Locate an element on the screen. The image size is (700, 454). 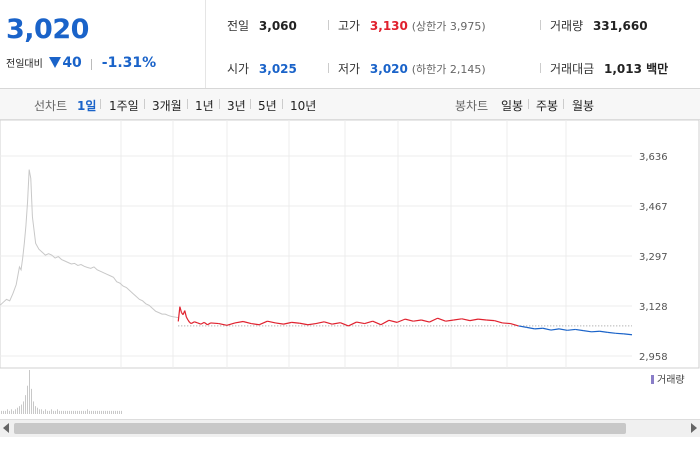
stat-value: 3,020 is located at coordinates (388, 69).